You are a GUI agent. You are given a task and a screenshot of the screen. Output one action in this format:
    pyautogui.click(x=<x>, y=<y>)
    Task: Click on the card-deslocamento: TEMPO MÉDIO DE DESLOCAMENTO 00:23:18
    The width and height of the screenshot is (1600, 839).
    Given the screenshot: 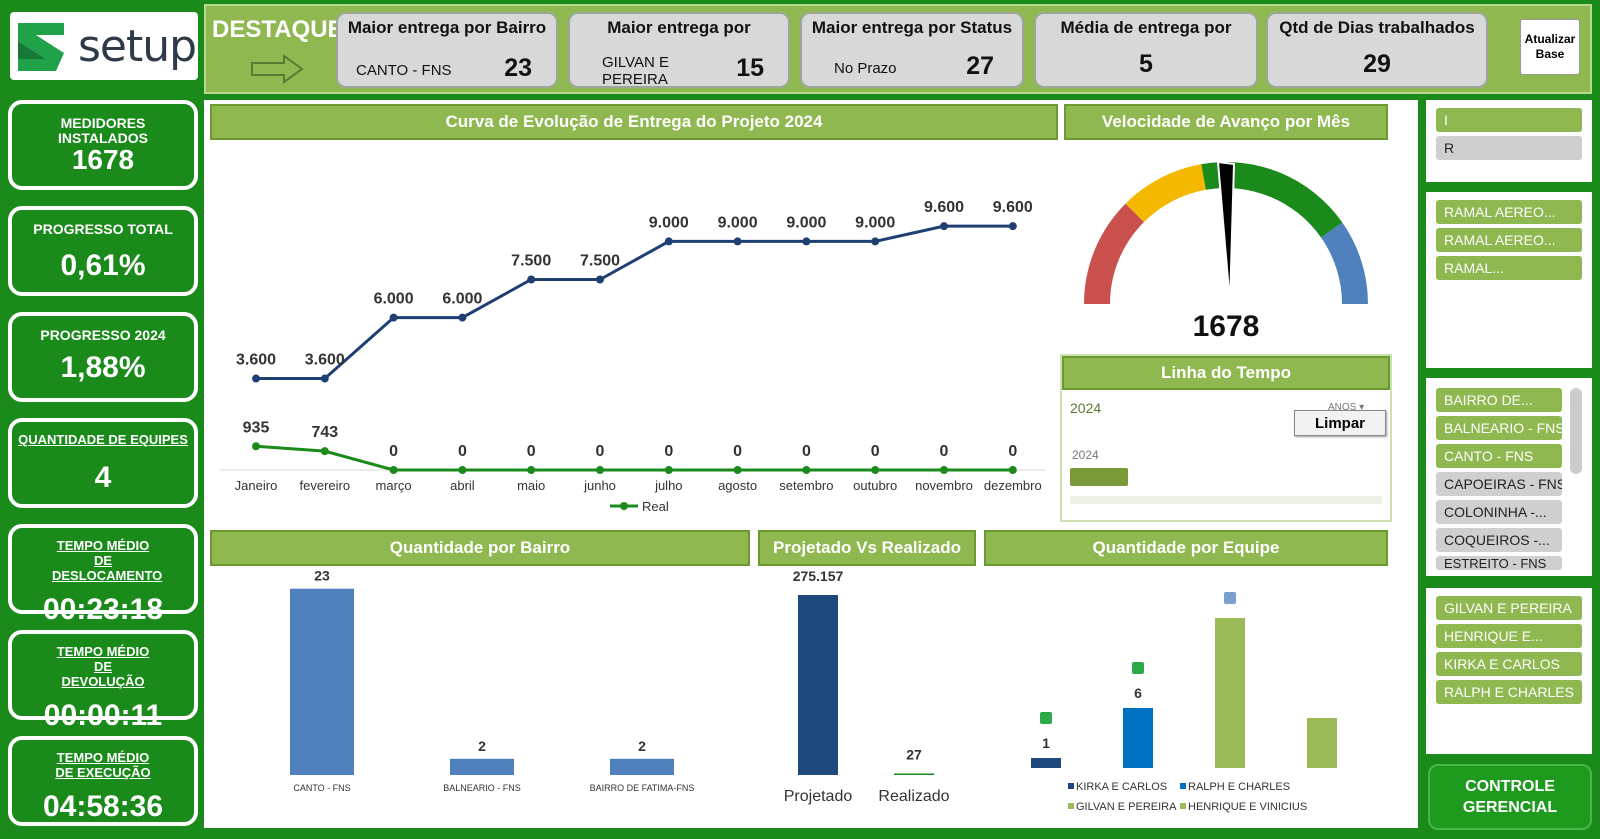 What is the action you would take?
    pyautogui.click(x=103, y=575)
    